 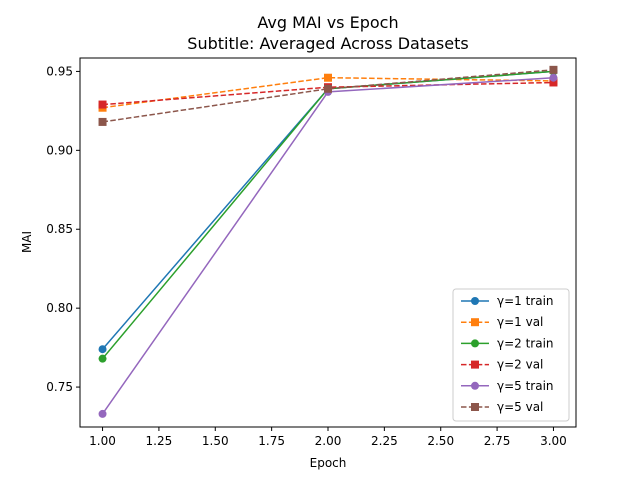 I want to click on x-tick-label: 3.00, so click(x=553, y=441).